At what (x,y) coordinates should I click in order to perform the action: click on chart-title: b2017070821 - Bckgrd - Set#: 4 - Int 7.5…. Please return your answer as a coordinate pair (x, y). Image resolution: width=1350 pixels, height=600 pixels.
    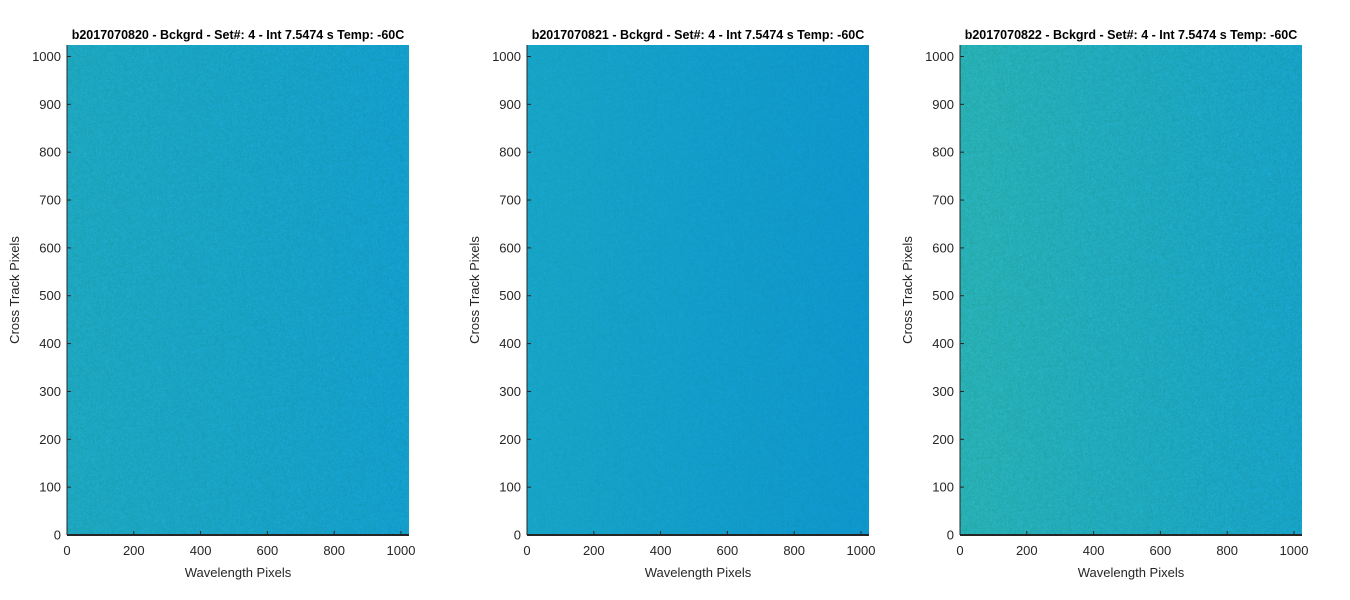
    Looking at the image, I should click on (698, 35).